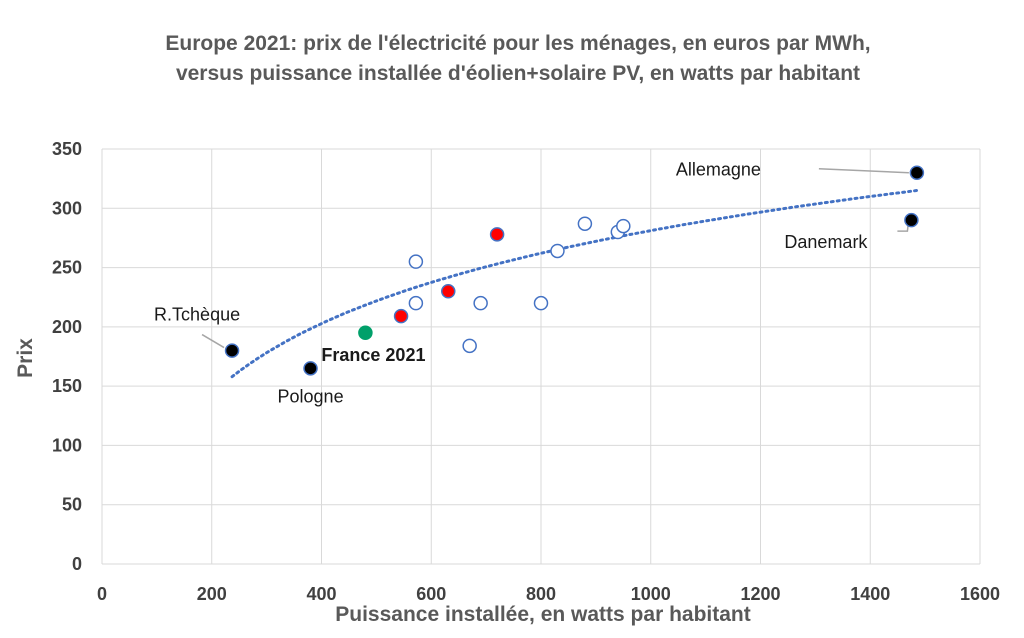  I want to click on point-label: Allemagne, so click(718, 170).